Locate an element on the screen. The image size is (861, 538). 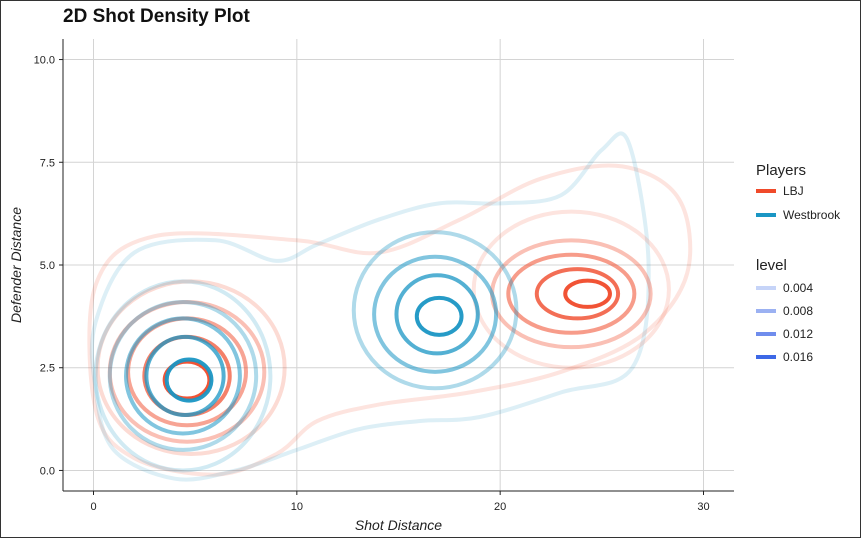
players-legend-label: LBJ is located at coordinates (793, 191).